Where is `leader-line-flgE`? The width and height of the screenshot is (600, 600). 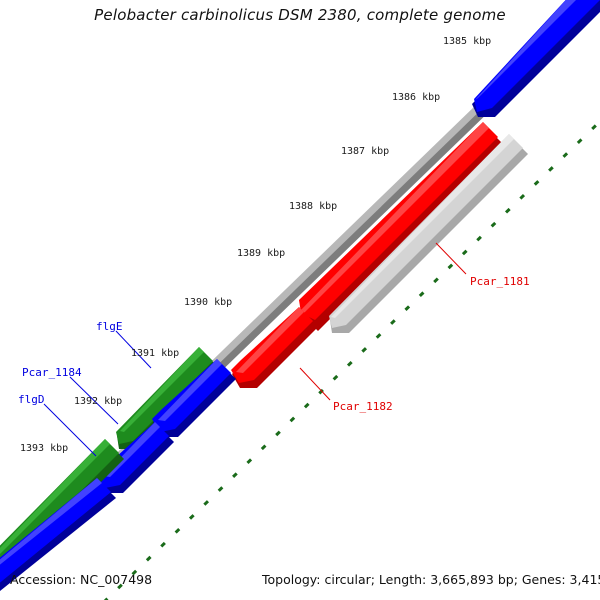
leader-line-flgE is located at coordinates (133, 349).